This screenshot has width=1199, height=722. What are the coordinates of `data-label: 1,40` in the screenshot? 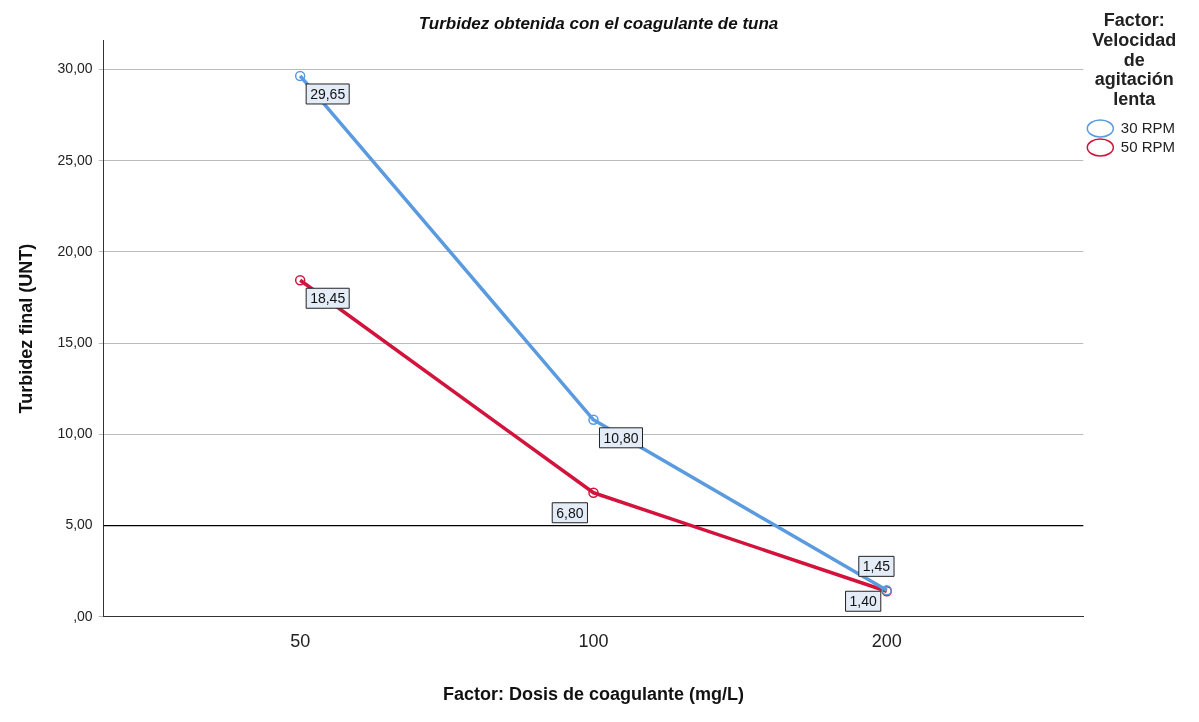 It's located at (863, 601).